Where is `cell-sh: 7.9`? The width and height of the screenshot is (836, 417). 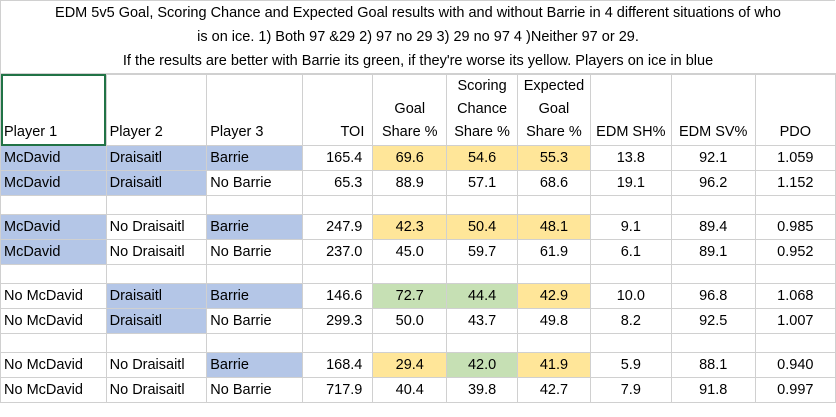
cell-sh: 7.9 is located at coordinates (630, 390).